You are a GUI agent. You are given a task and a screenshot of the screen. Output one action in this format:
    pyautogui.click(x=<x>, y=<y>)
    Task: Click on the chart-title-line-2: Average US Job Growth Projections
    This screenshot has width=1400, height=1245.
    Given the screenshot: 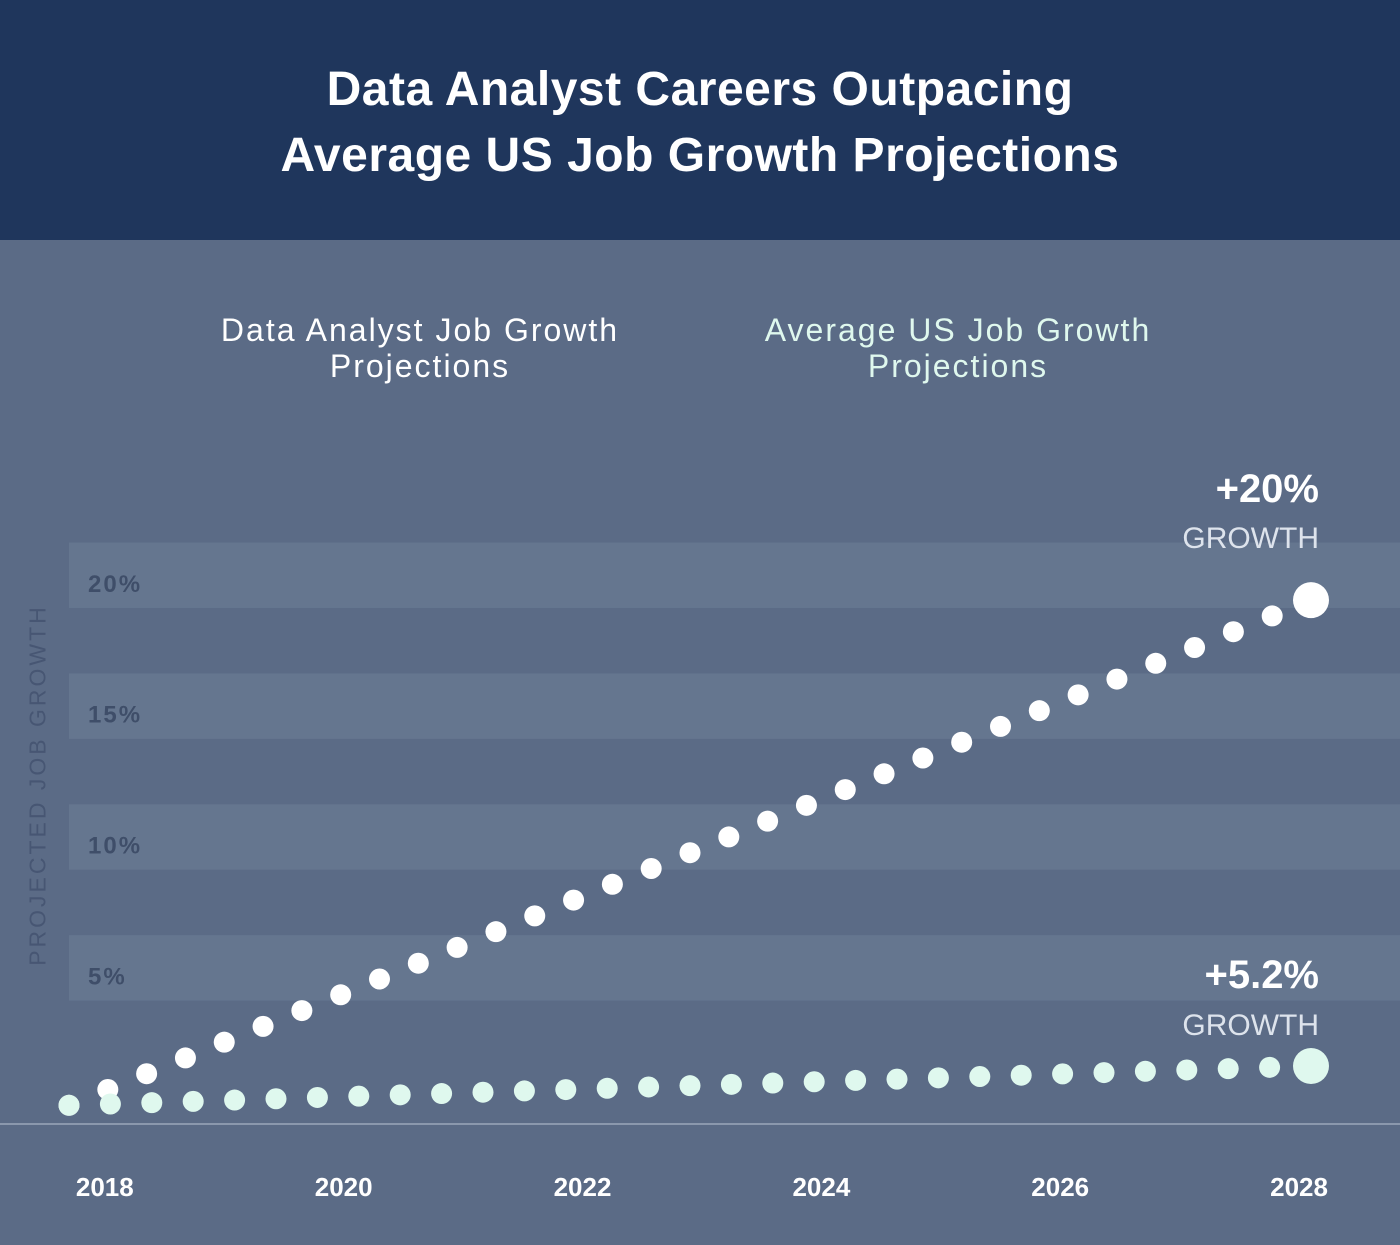 What is the action you would take?
    pyautogui.click(x=700, y=155)
    